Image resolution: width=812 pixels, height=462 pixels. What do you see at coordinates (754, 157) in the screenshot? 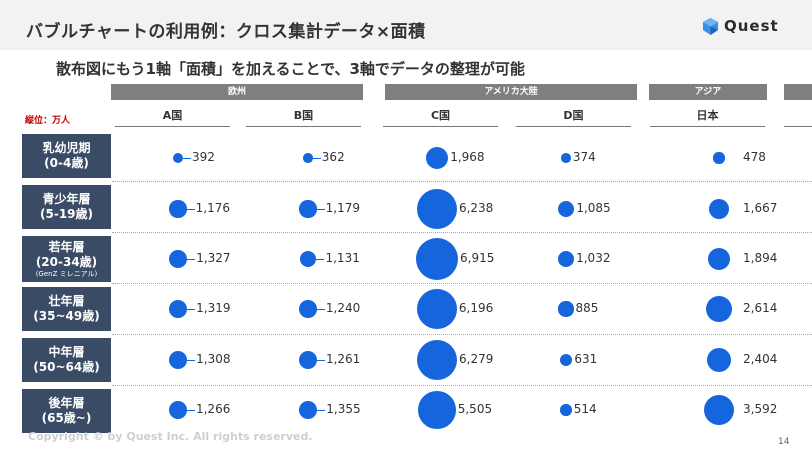
I see `value-label: 478` at bounding box center [754, 157].